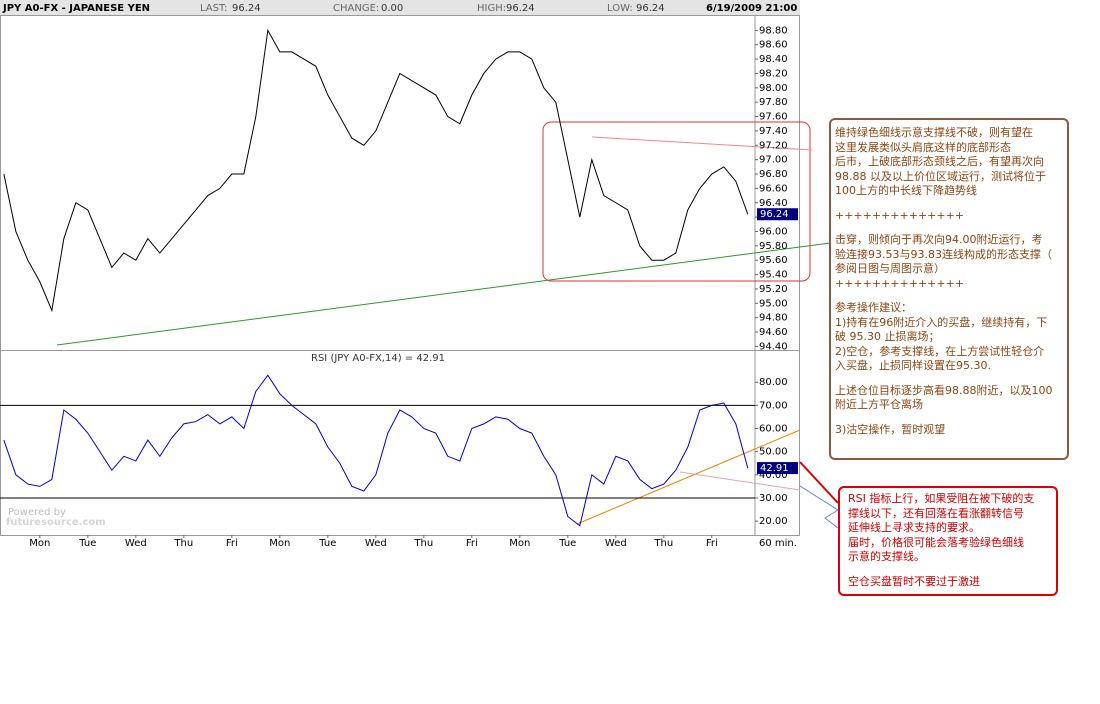  What do you see at coordinates (939, 239) in the screenshot?
I see `note-line: 击穿，则倾向于再次向94.00附近运行，考` at bounding box center [939, 239].